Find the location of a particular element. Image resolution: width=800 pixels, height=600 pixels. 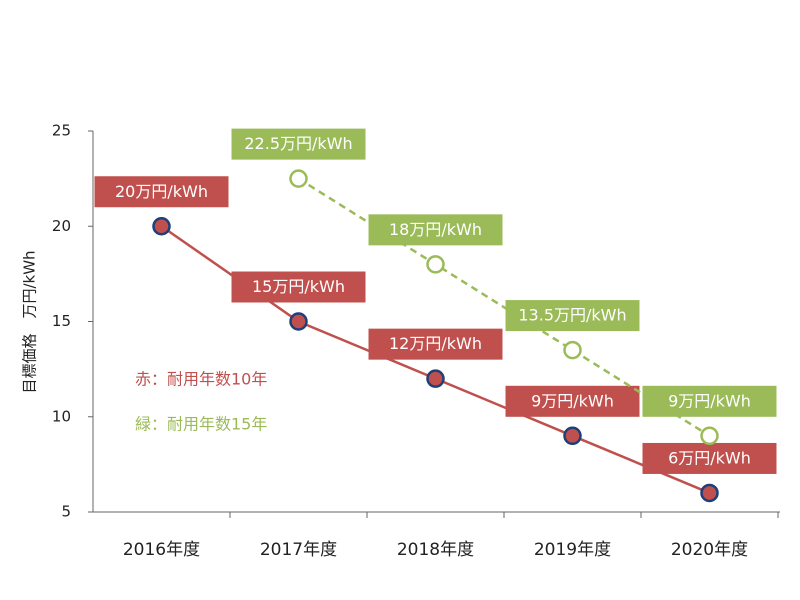

value-label: 15万円/kWh is located at coordinates (298, 286).